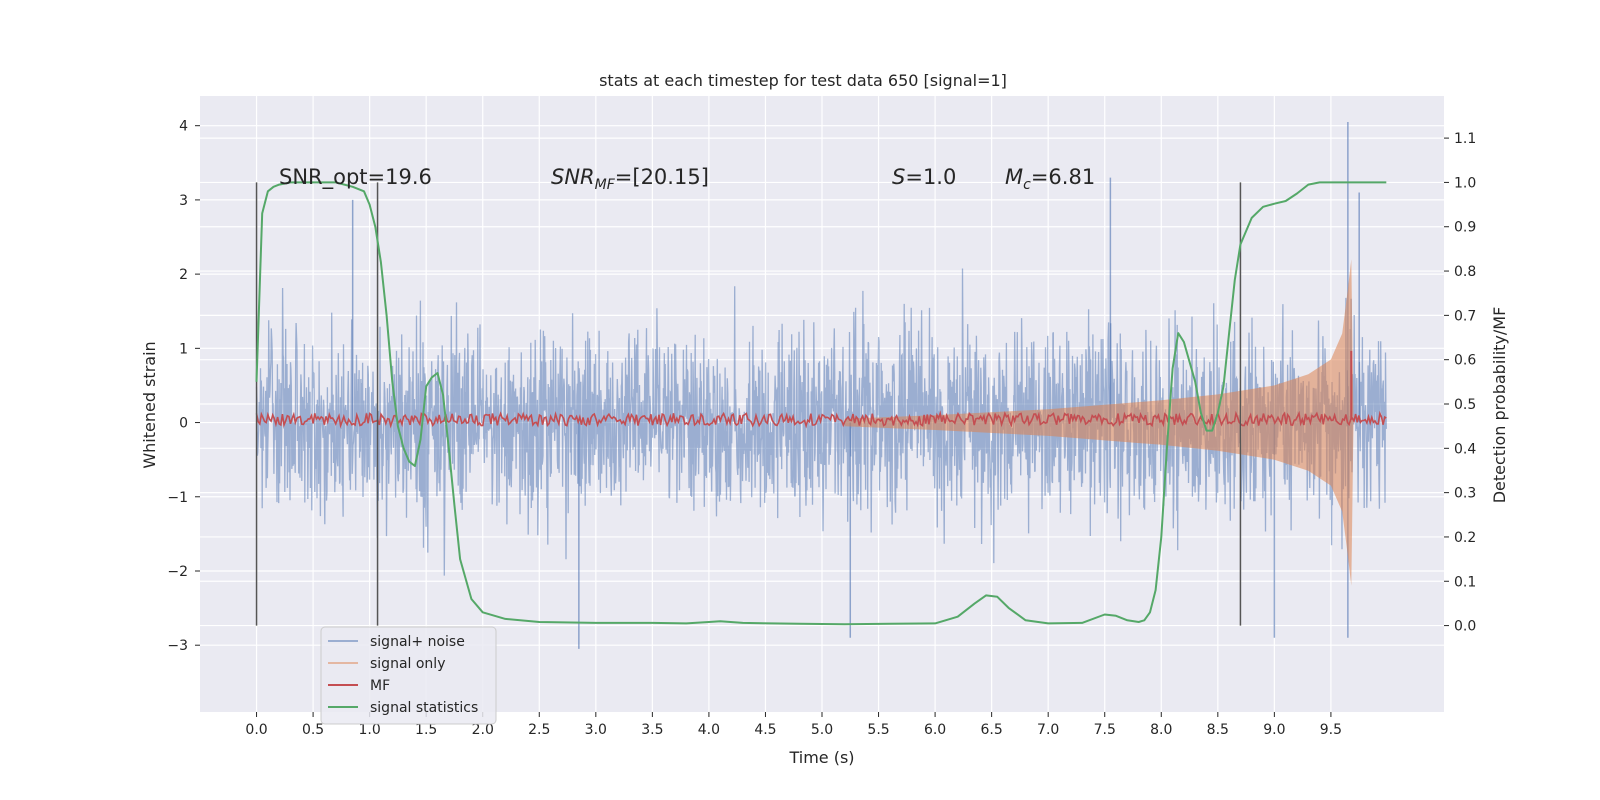 Image resolution: width=1600 pixels, height=800 pixels. I want to click on annotation-snr-mf-sub: MF, so click(605, 185).